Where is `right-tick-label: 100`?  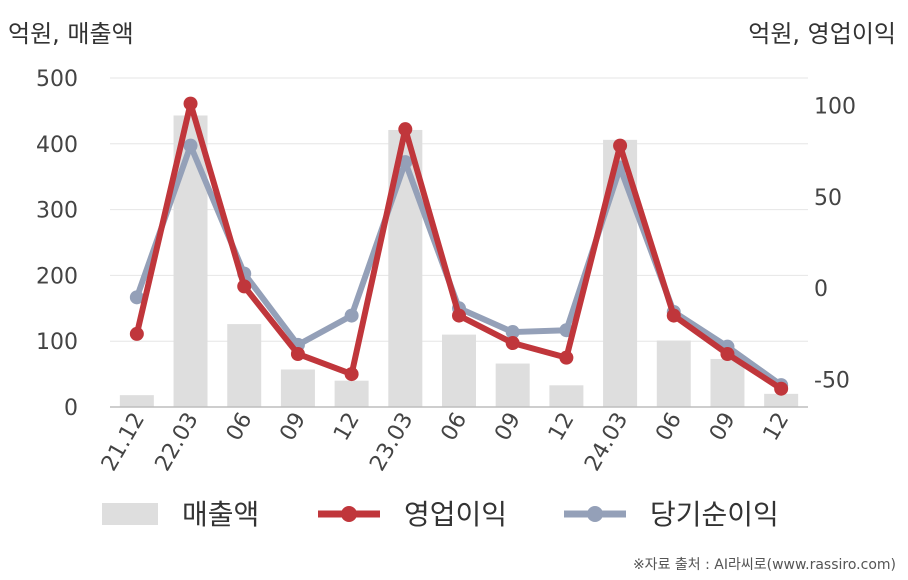
right-tick-label: 100 is located at coordinates (835, 106).